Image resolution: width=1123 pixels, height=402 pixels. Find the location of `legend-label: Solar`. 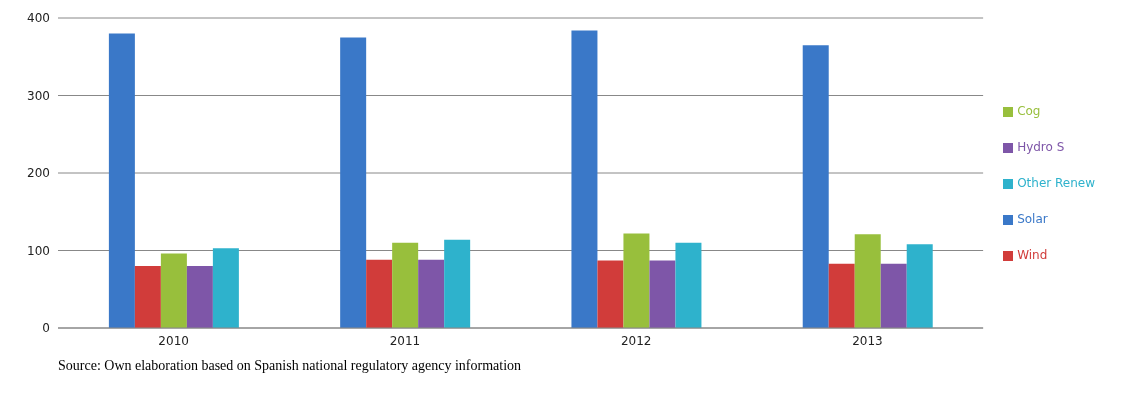

legend-label: Solar is located at coordinates (1032, 219).